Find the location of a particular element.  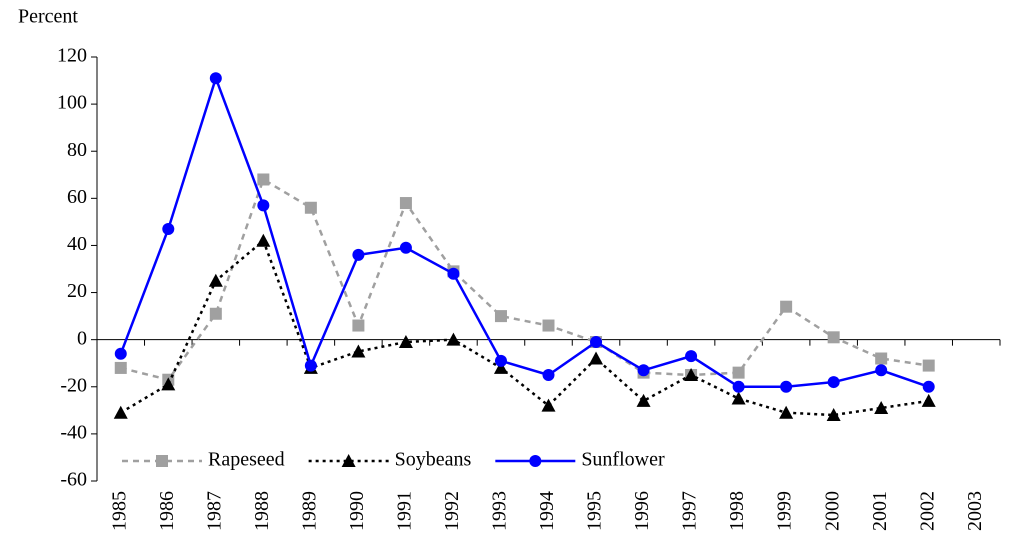

x-tick-label: 1991 is located at coordinates (405, 511).